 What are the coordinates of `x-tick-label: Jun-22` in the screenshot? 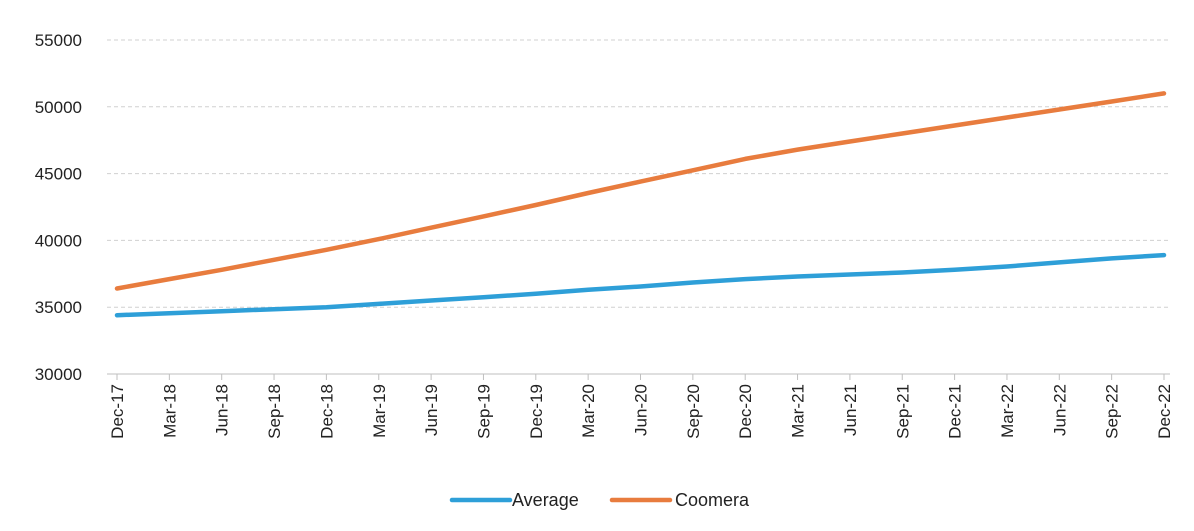 It's located at (1059, 410).